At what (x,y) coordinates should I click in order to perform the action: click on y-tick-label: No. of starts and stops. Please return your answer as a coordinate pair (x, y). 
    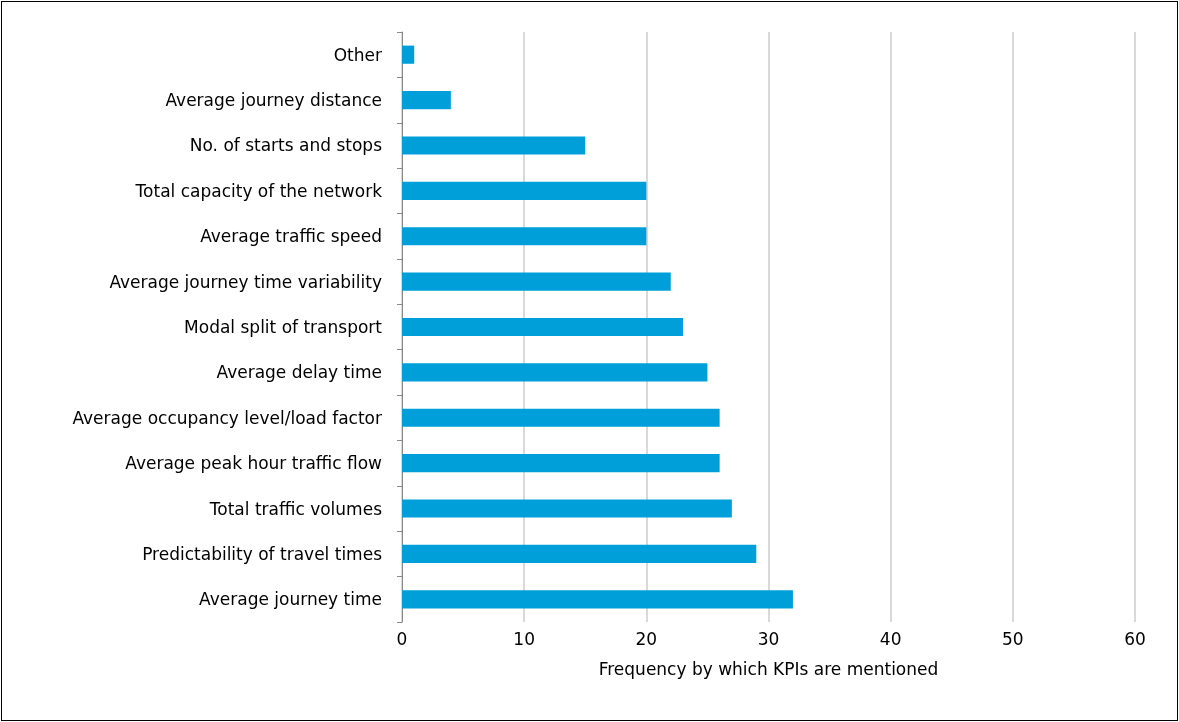
    Looking at the image, I should click on (286, 145).